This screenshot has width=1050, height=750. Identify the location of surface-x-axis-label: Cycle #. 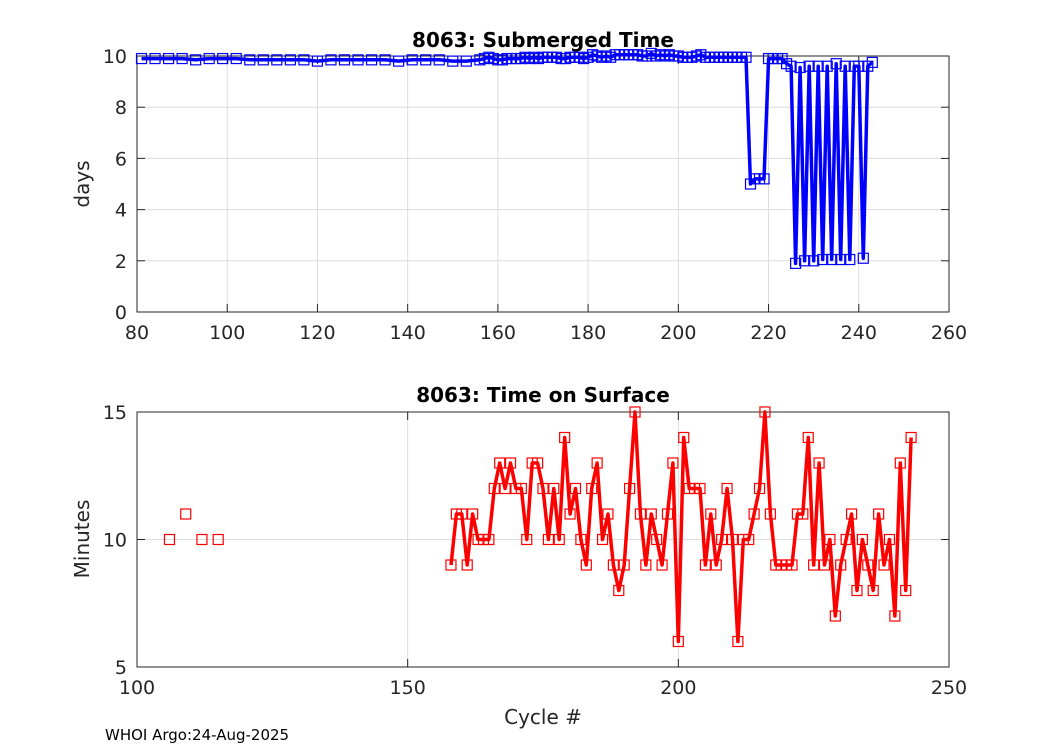
(543, 717).